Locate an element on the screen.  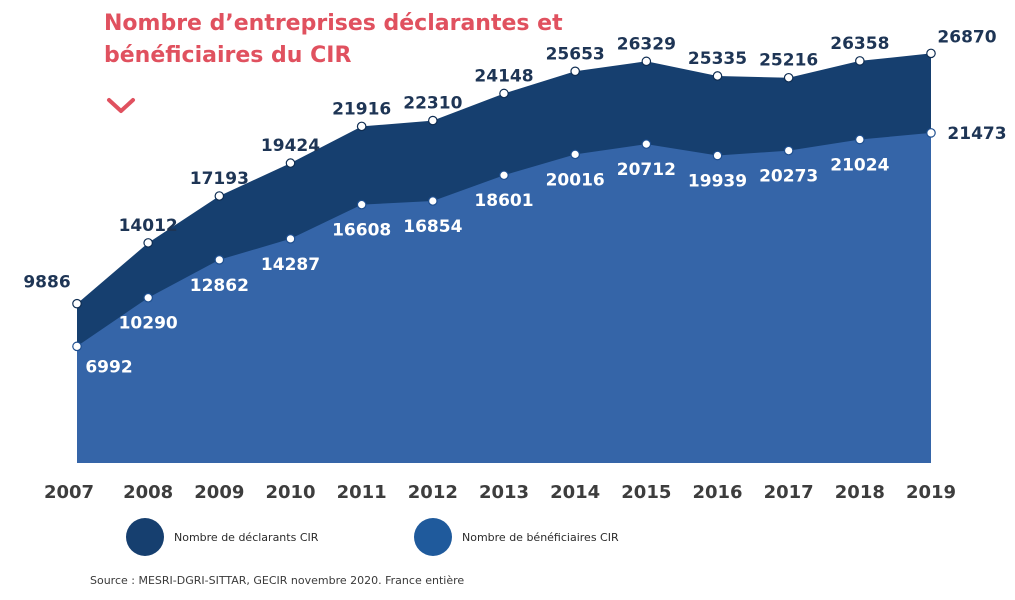
label-beneficiaires-2007: 6992 is located at coordinates (108, 367).